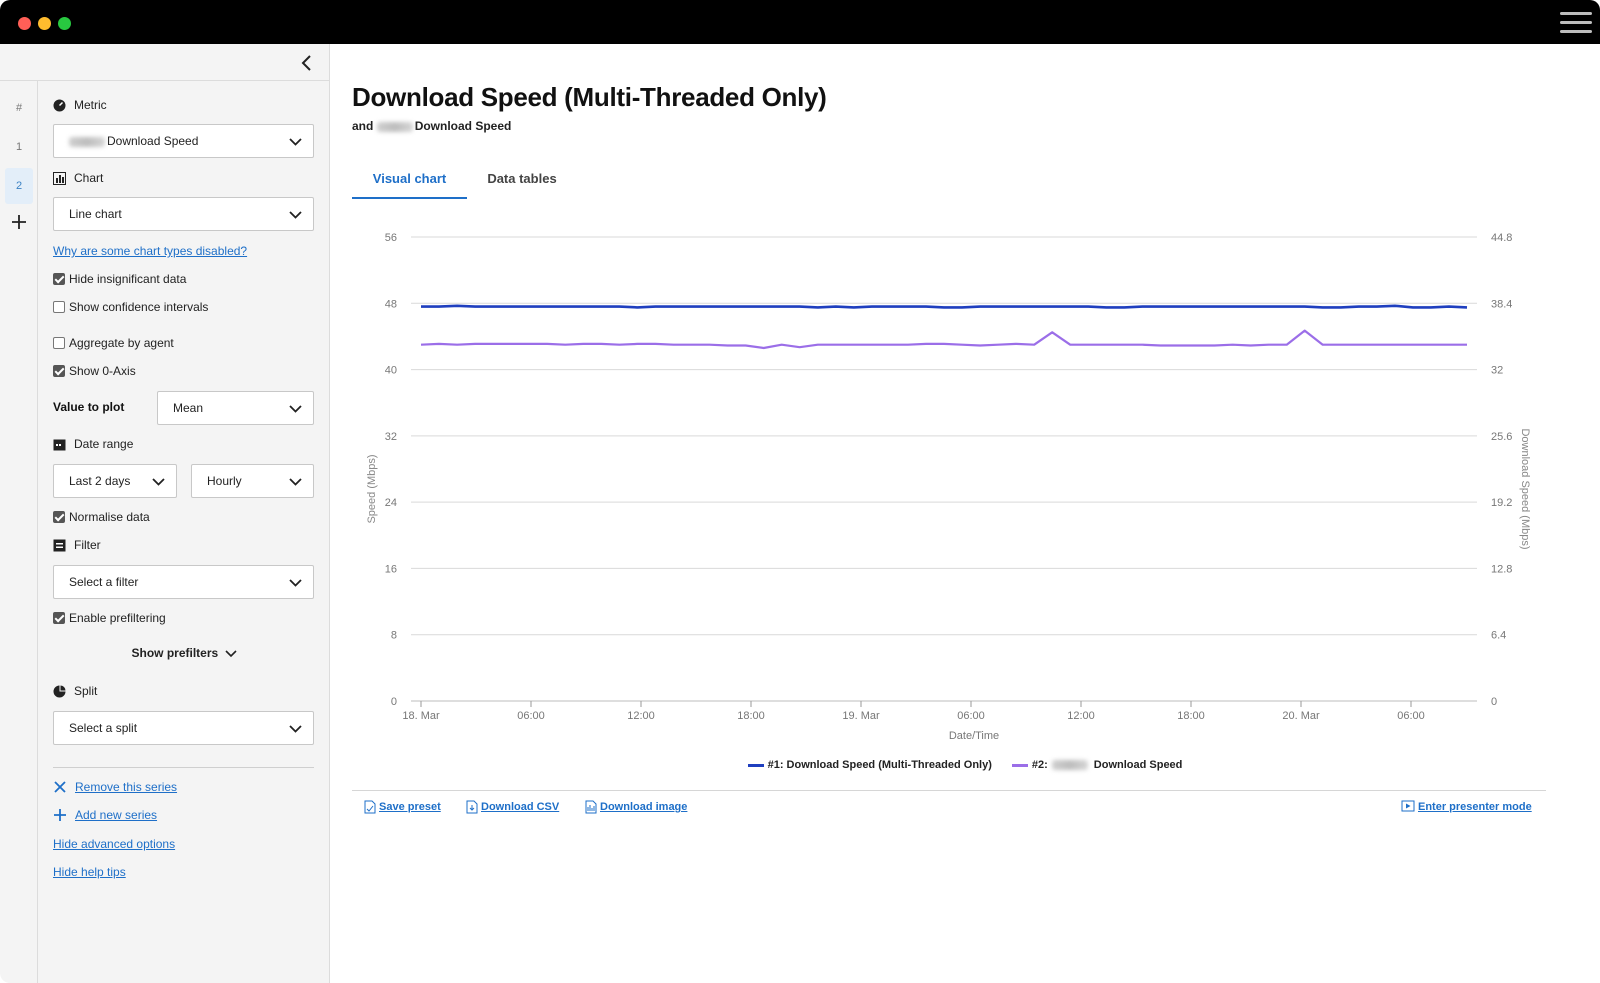 The height and width of the screenshot is (983, 1600). I want to click on metric-label: Metric, so click(80, 105).